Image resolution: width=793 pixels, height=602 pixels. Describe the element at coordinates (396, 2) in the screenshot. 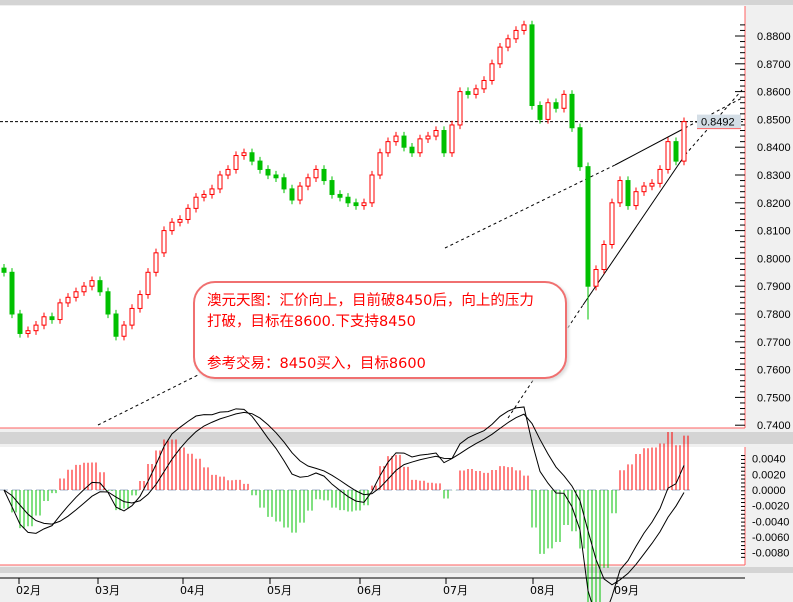

I see `top-bar` at that location.